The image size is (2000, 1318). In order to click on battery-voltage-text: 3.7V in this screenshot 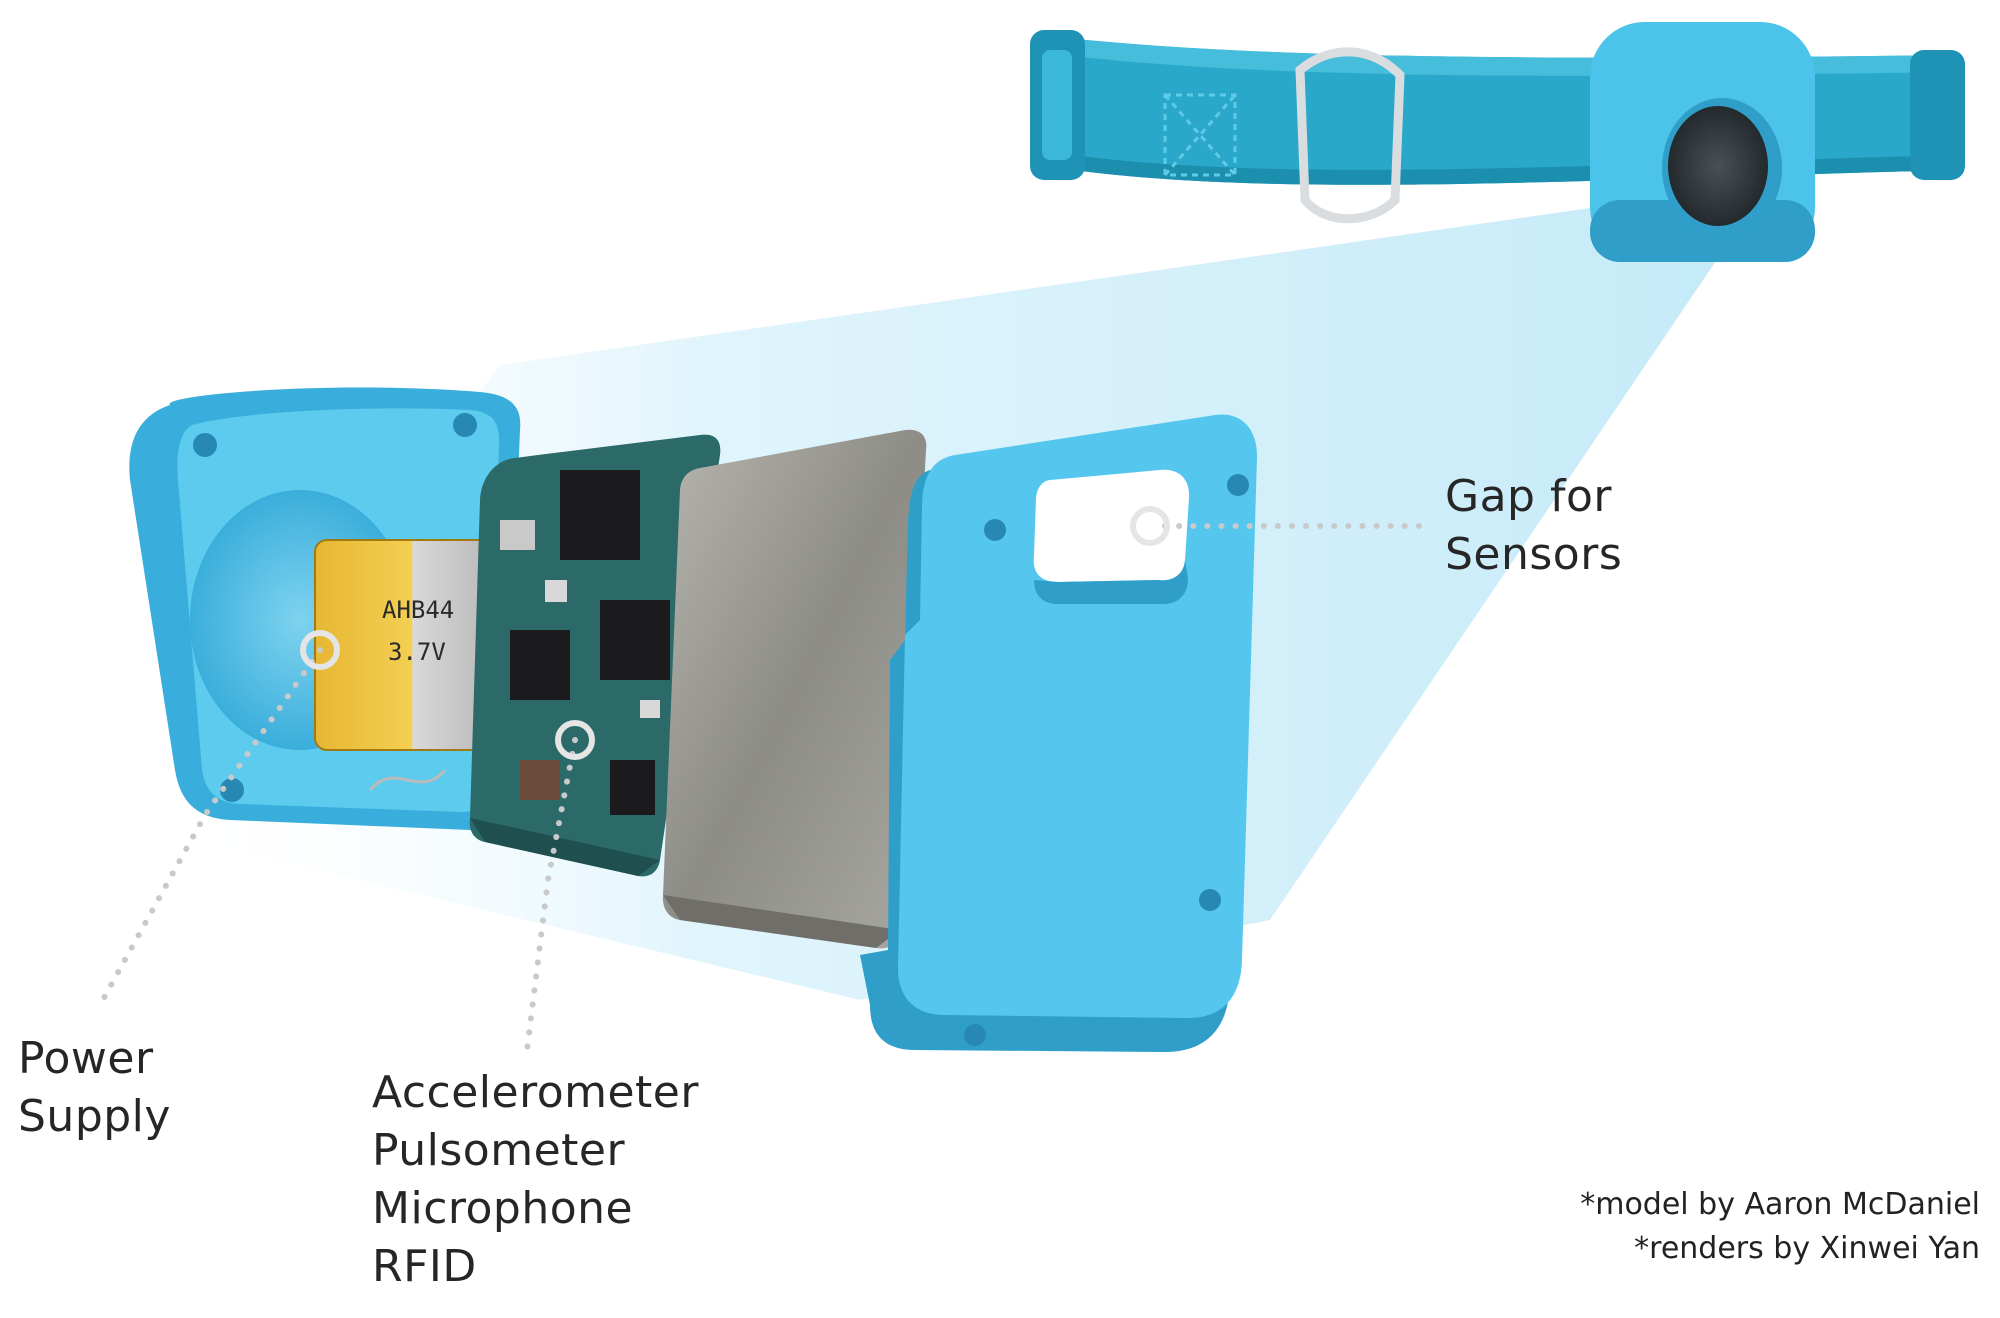, I will do `click(417, 652)`.